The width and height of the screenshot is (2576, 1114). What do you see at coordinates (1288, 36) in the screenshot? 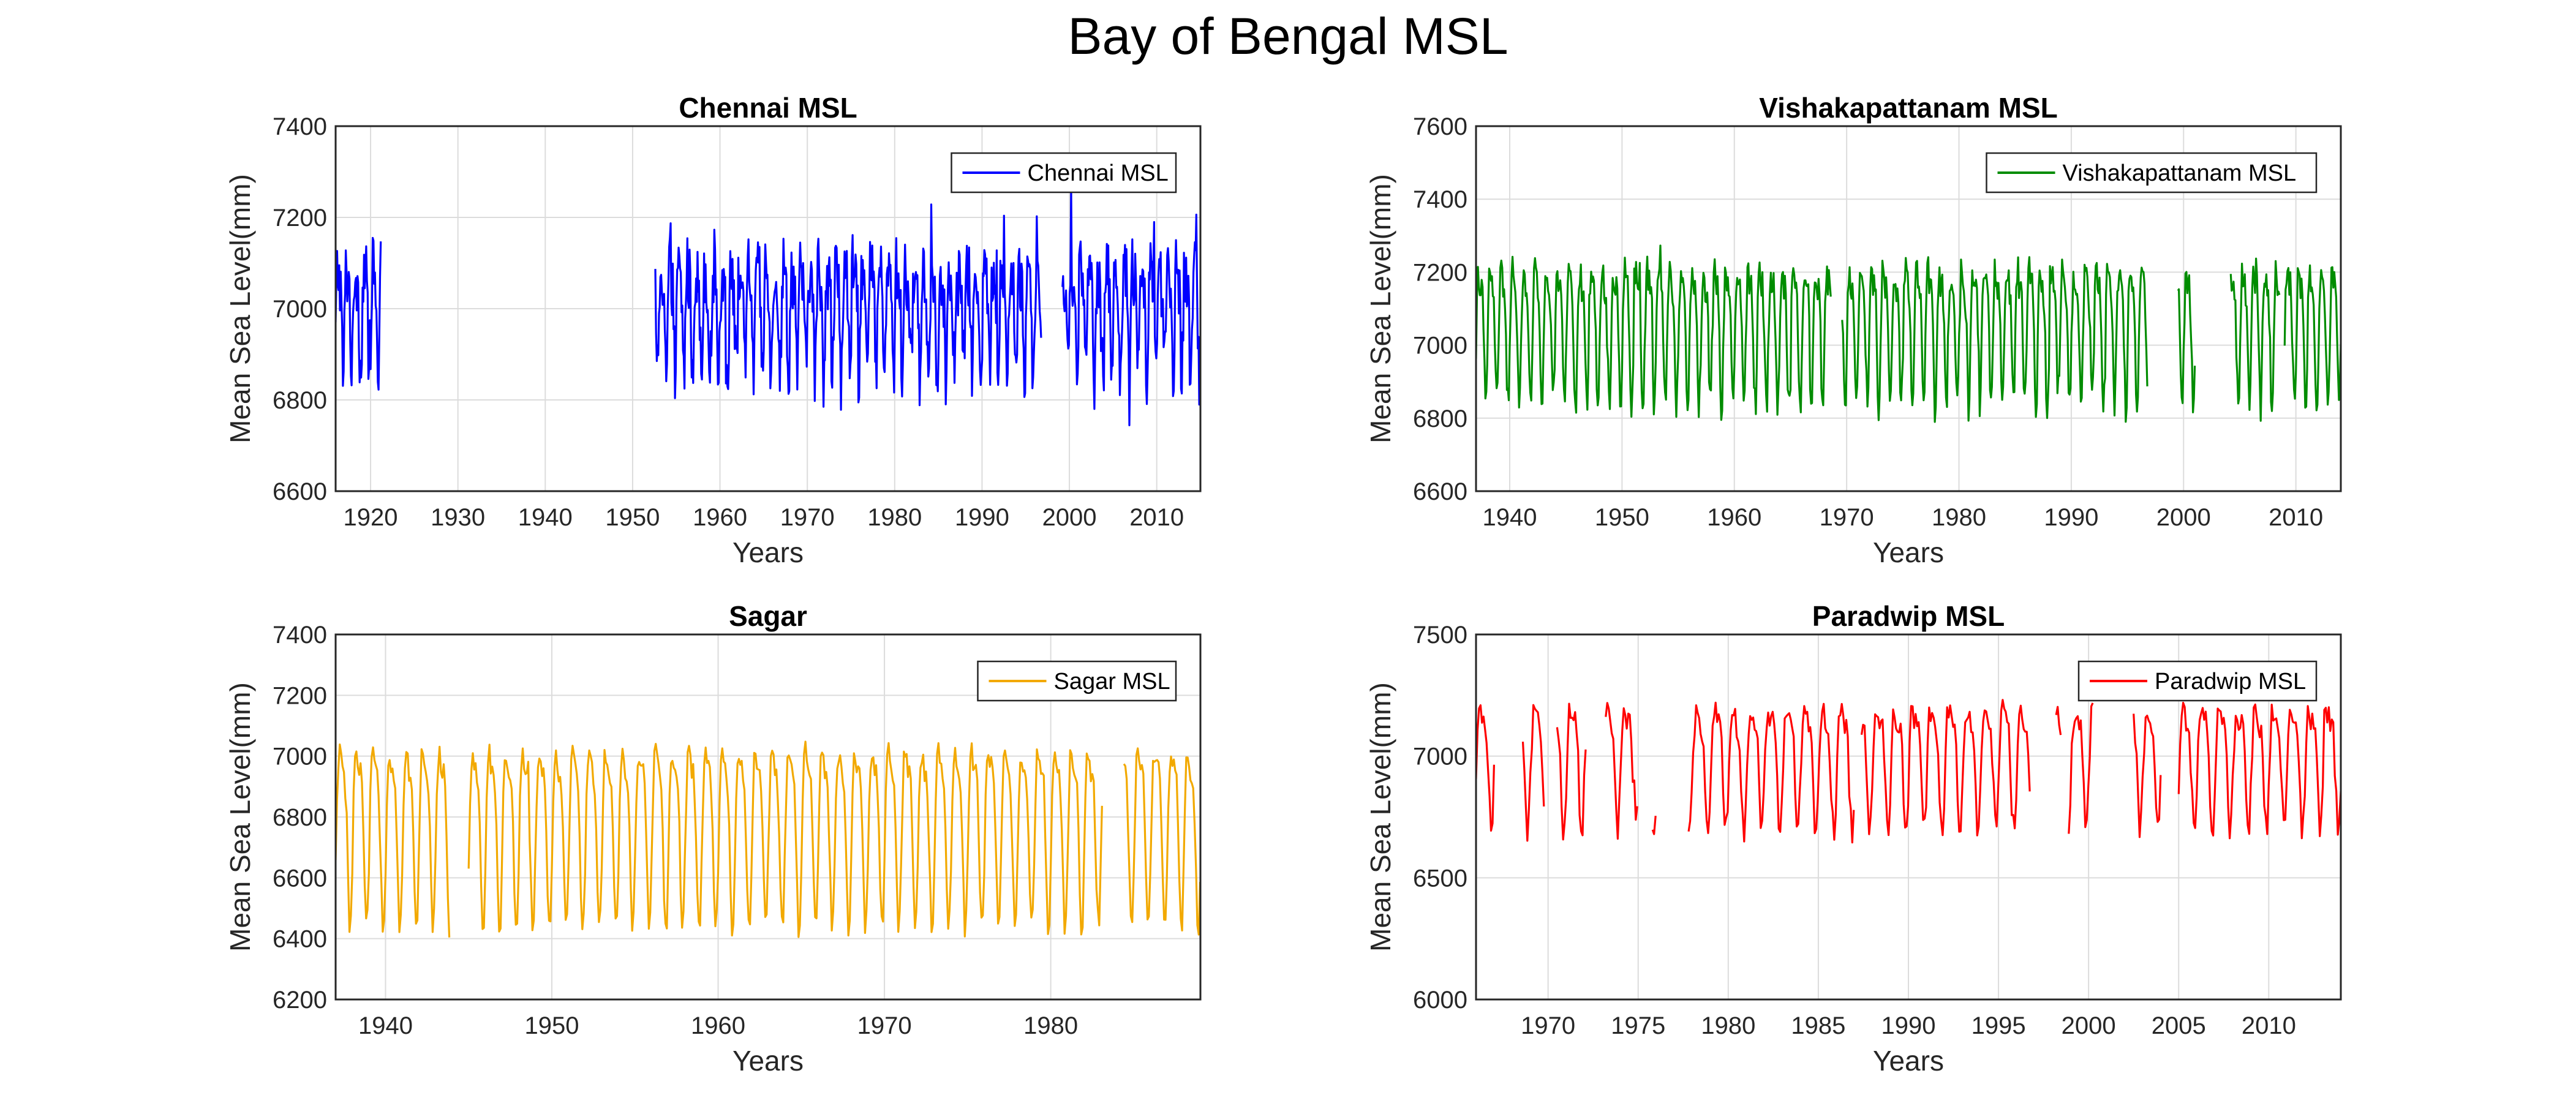
I see `figure-title: Bay of Bengal MSL` at bounding box center [1288, 36].